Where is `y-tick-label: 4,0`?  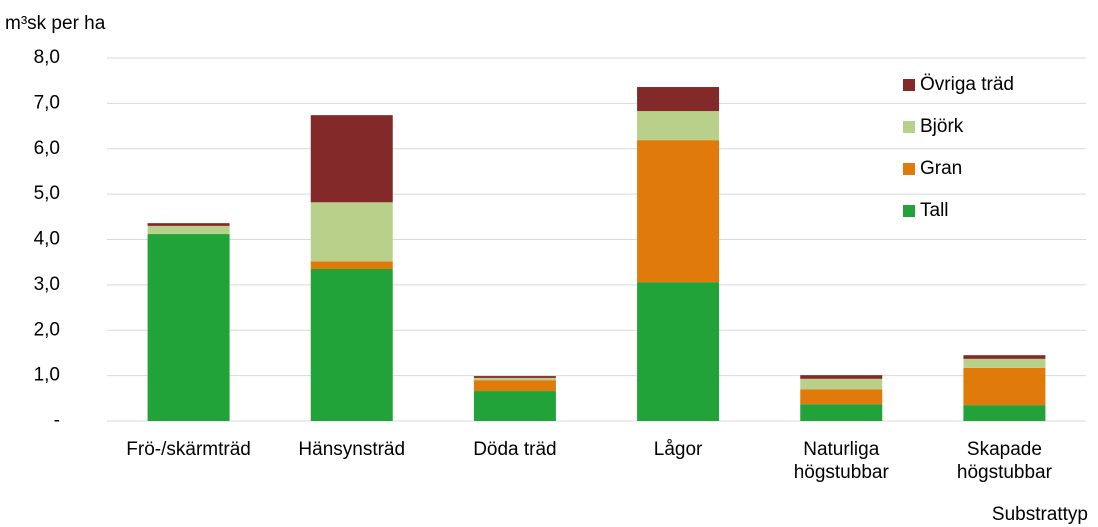 y-tick-label: 4,0 is located at coordinates (47, 239).